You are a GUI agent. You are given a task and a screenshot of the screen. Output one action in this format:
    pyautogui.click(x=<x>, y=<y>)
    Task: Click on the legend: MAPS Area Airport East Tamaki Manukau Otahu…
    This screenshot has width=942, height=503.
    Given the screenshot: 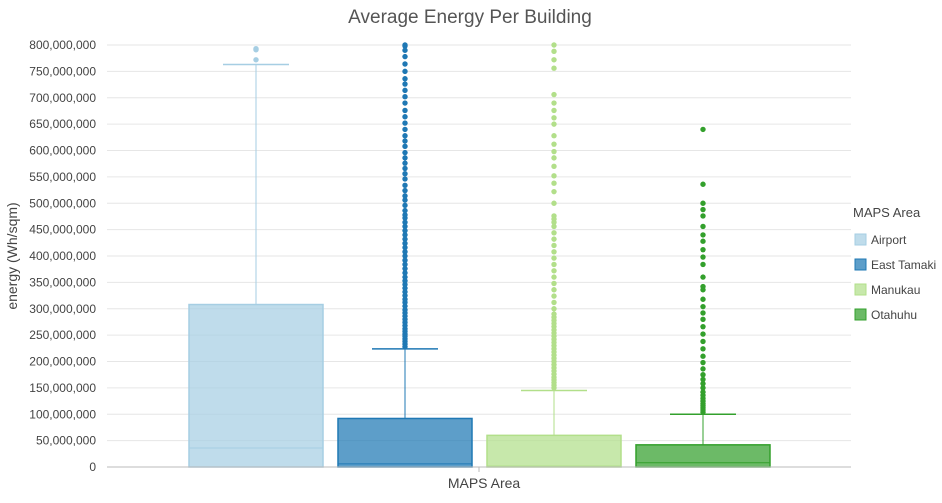 What is the action you would take?
    pyautogui.click(x=894, y=263)
    